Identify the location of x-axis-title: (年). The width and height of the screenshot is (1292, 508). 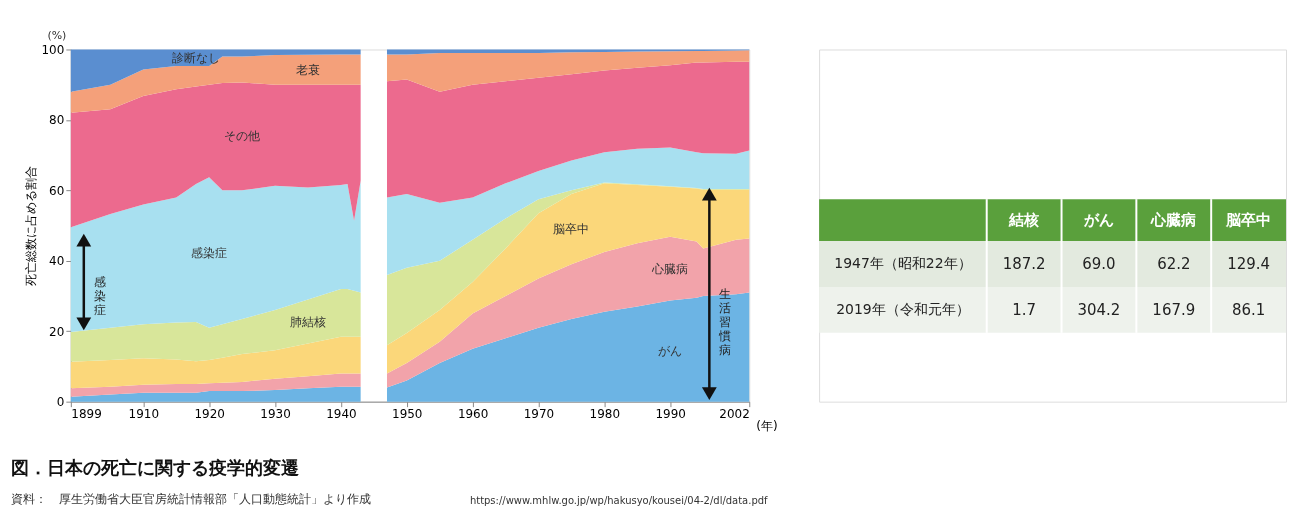
(767, 426).